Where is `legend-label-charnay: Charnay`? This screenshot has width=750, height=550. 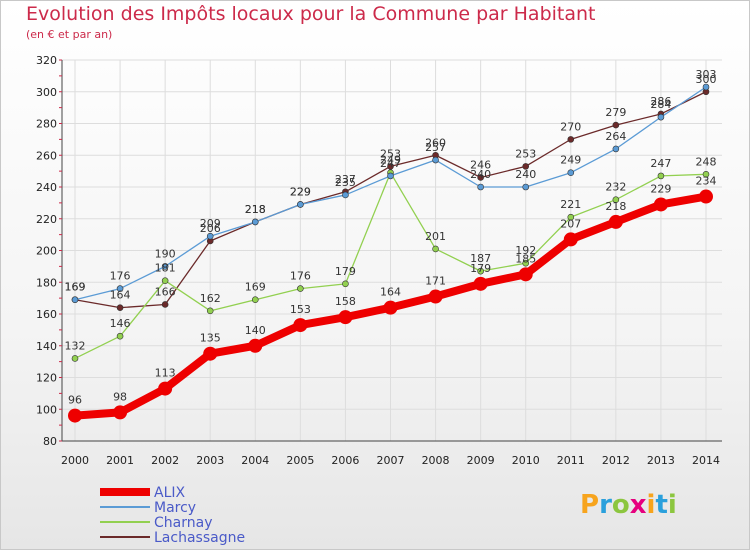 legend-label-charnay: Charnay is located at coordinates (183, 523).